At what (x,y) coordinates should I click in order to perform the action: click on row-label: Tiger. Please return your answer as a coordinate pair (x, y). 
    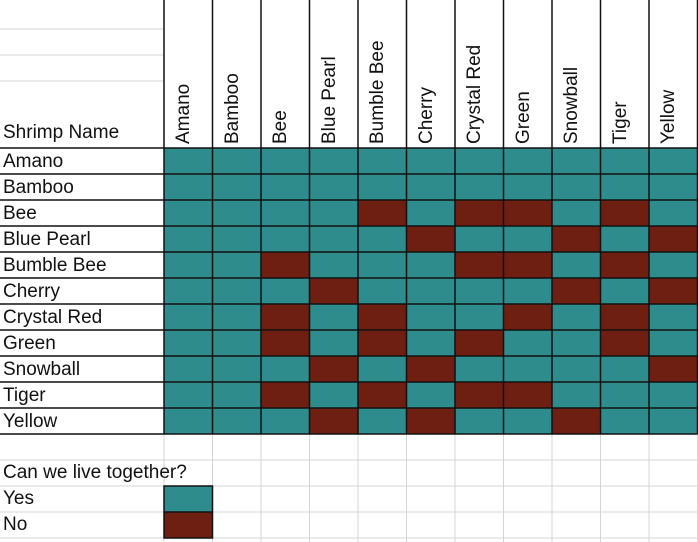
    Looking at the image, I should click on (24, 395).